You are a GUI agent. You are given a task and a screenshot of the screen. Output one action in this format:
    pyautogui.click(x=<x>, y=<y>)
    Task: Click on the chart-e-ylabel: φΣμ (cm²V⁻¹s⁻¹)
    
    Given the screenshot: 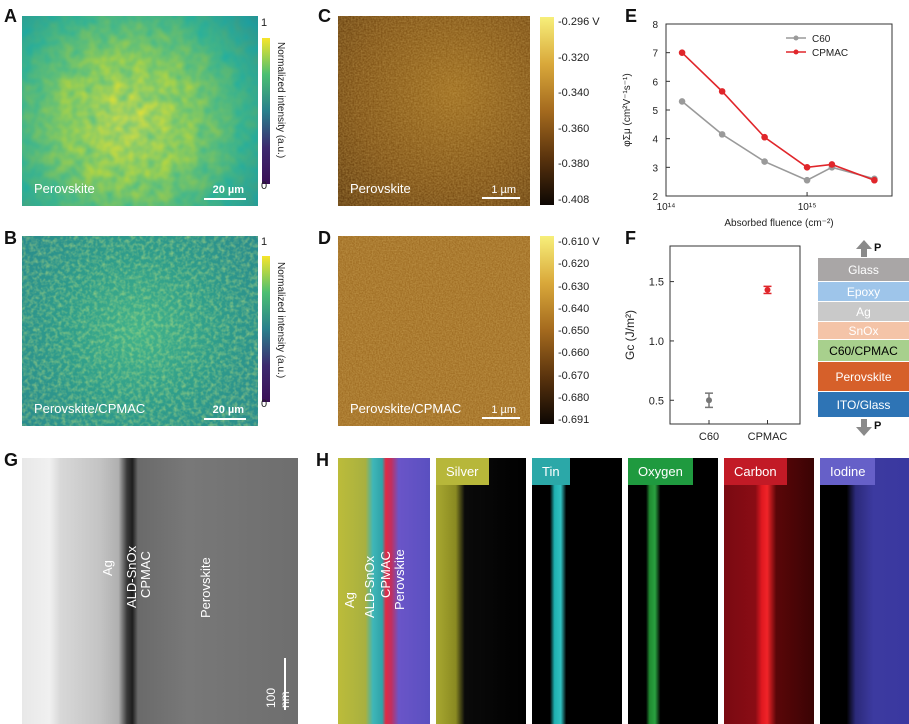 What is the action you would take?
    pyautogui.click(x=627, y=109)
    